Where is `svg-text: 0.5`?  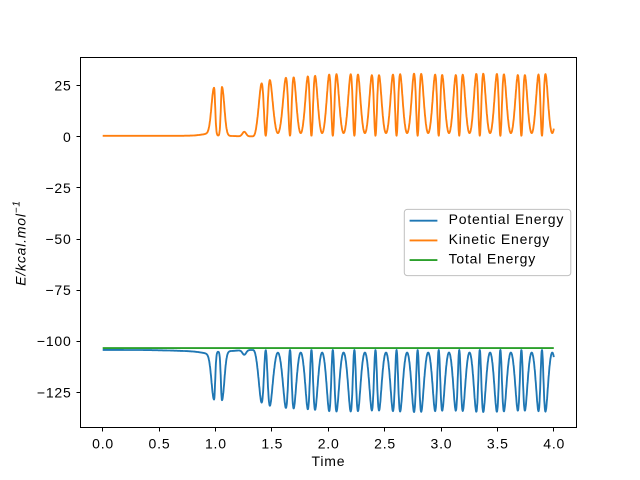 svg-text: 0.5 is located at coordinates (160, 444).